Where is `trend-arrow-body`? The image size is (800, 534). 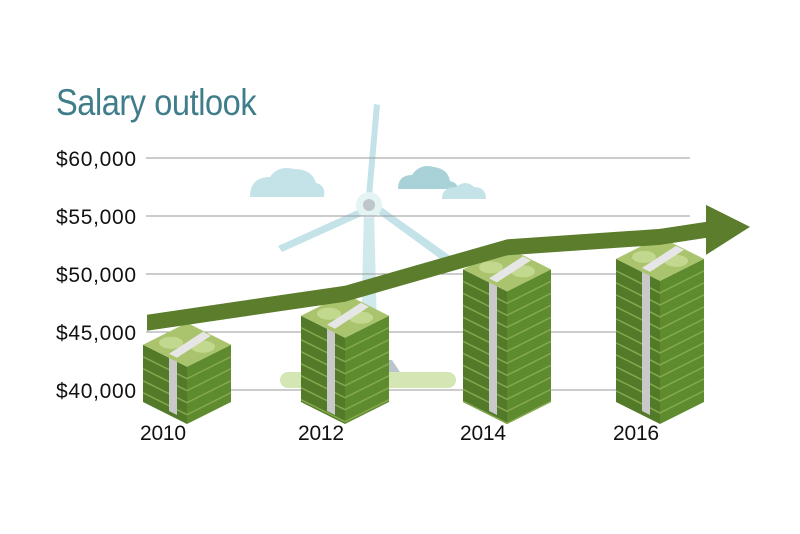
trend-arrow-body is located at coordinates (426, 276).